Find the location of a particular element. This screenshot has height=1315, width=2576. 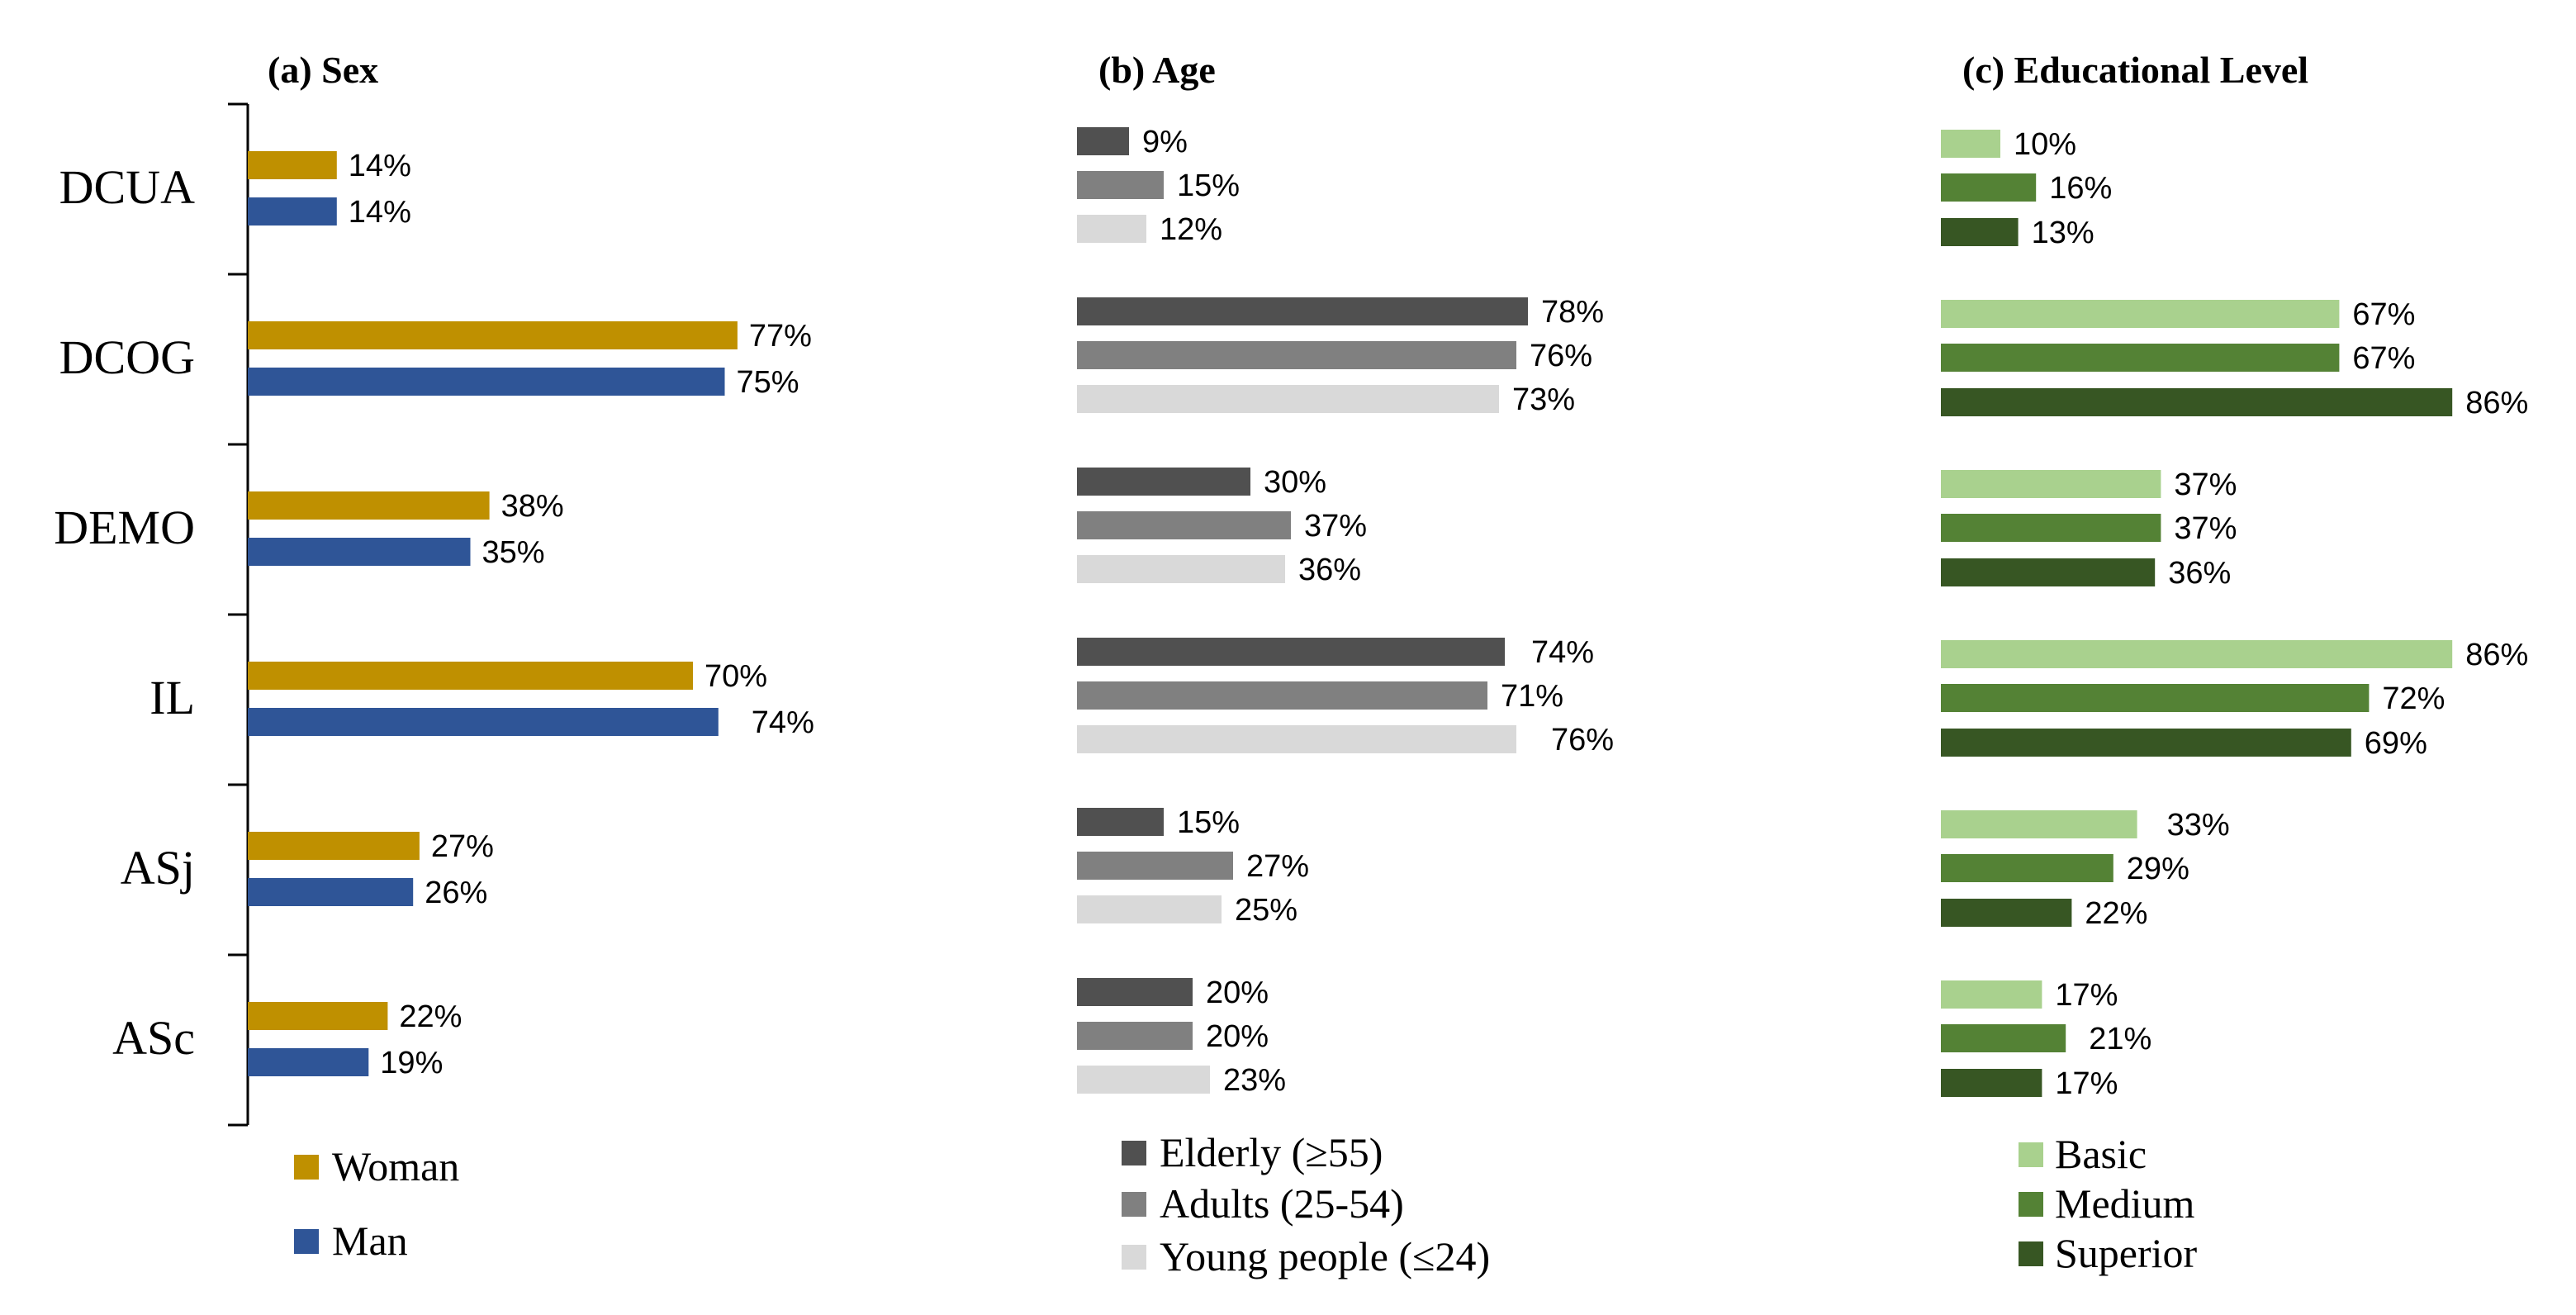

legend-label: Superior is located at coordinates (2126, 1253).